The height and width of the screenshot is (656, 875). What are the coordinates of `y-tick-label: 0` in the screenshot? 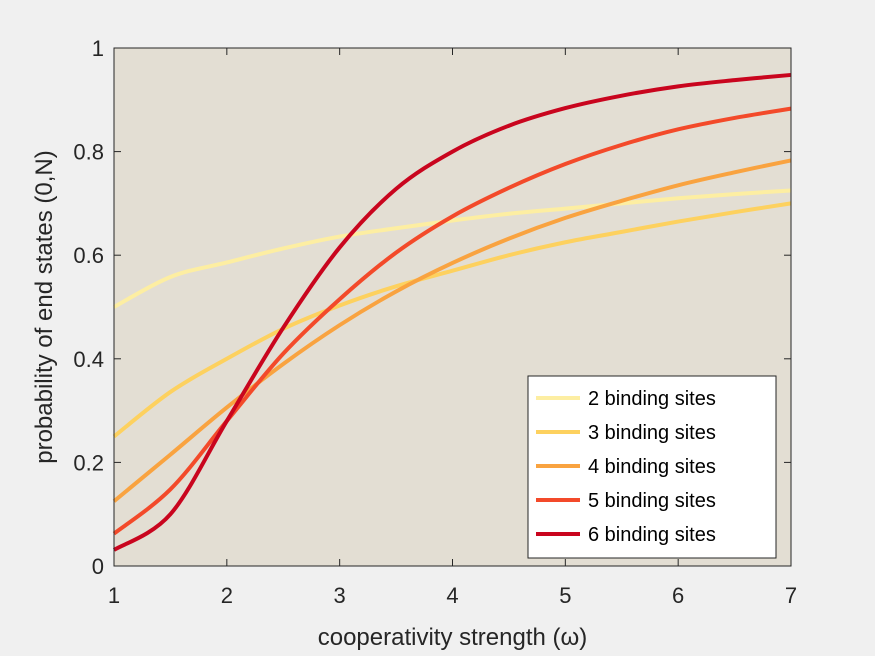 It's located at (98, 566).